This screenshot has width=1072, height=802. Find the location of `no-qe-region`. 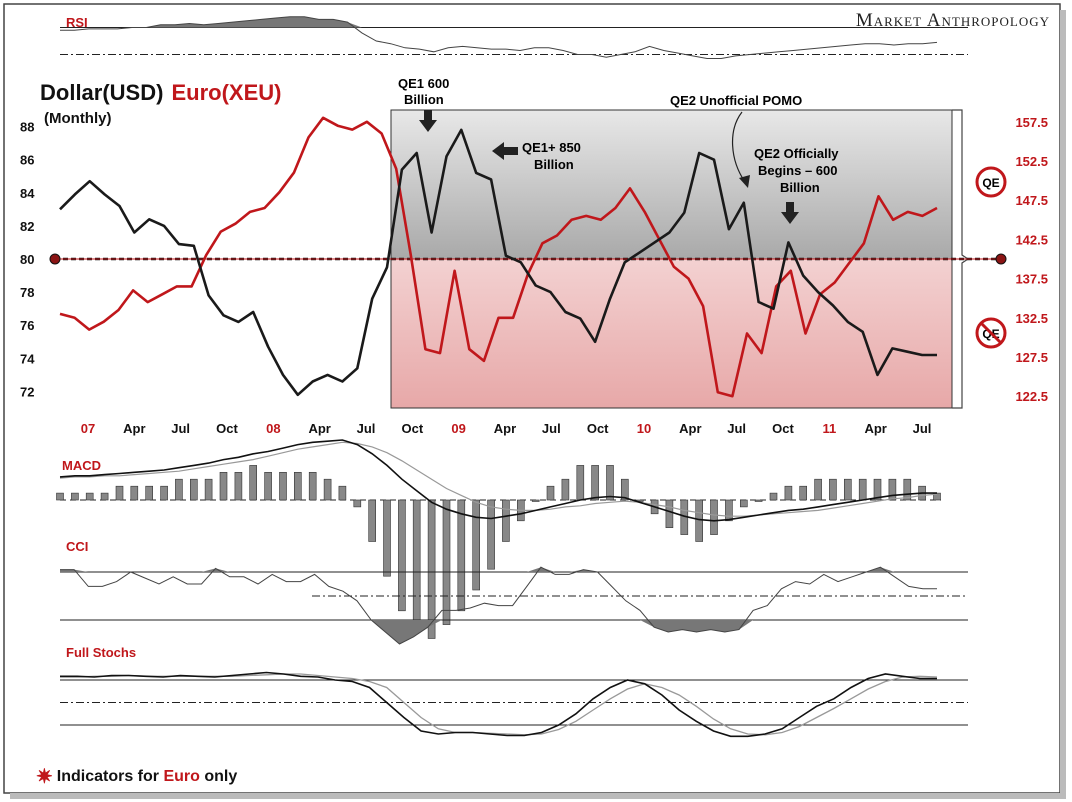

no-qe-region is located at coordinates (671, 333).